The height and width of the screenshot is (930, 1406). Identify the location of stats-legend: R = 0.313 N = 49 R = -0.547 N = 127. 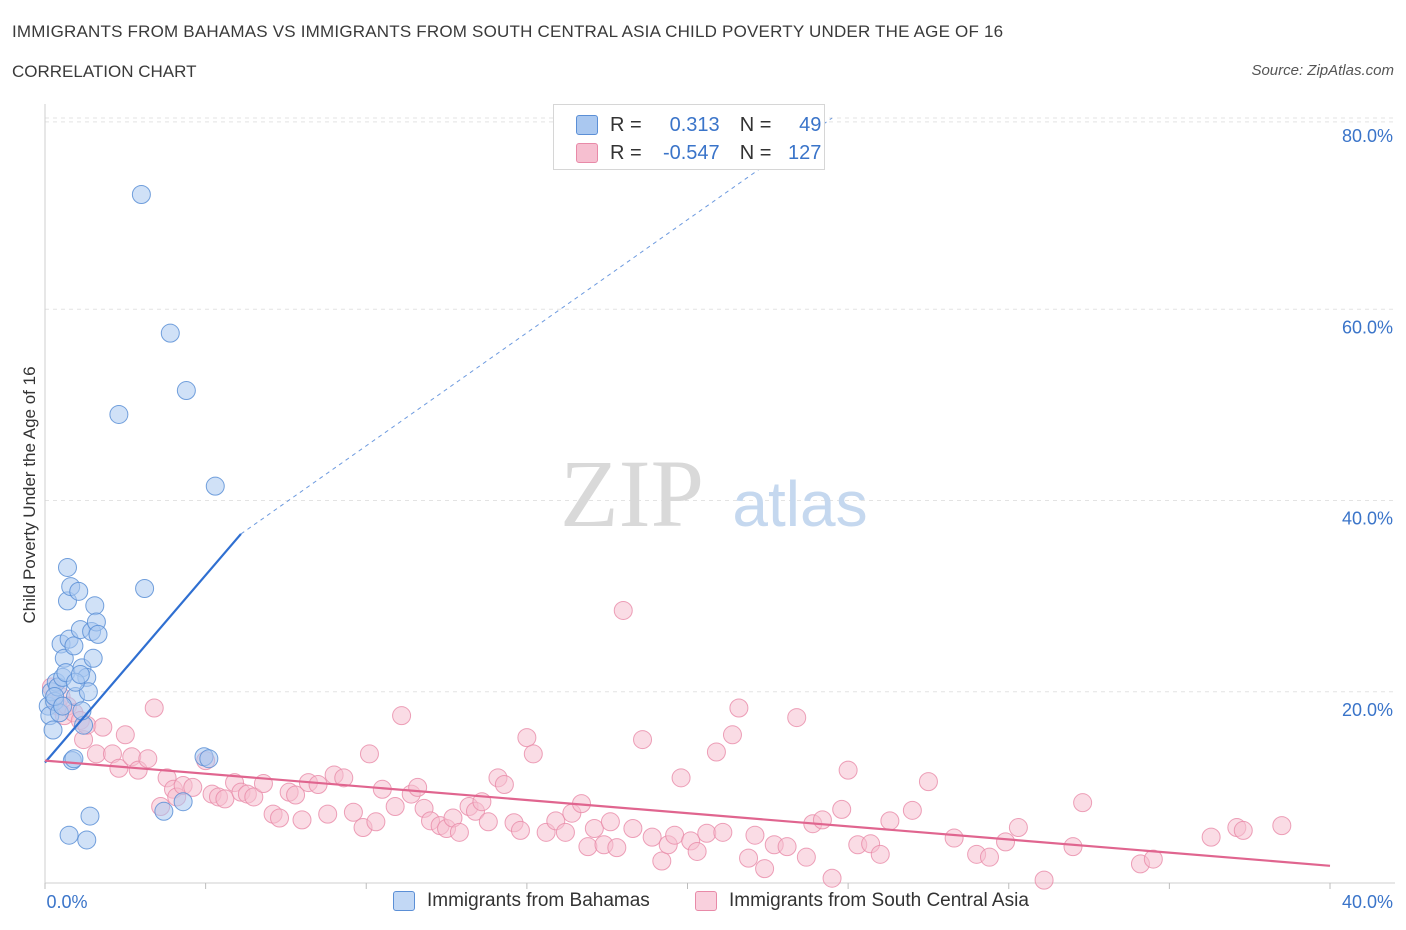
(689, 137).